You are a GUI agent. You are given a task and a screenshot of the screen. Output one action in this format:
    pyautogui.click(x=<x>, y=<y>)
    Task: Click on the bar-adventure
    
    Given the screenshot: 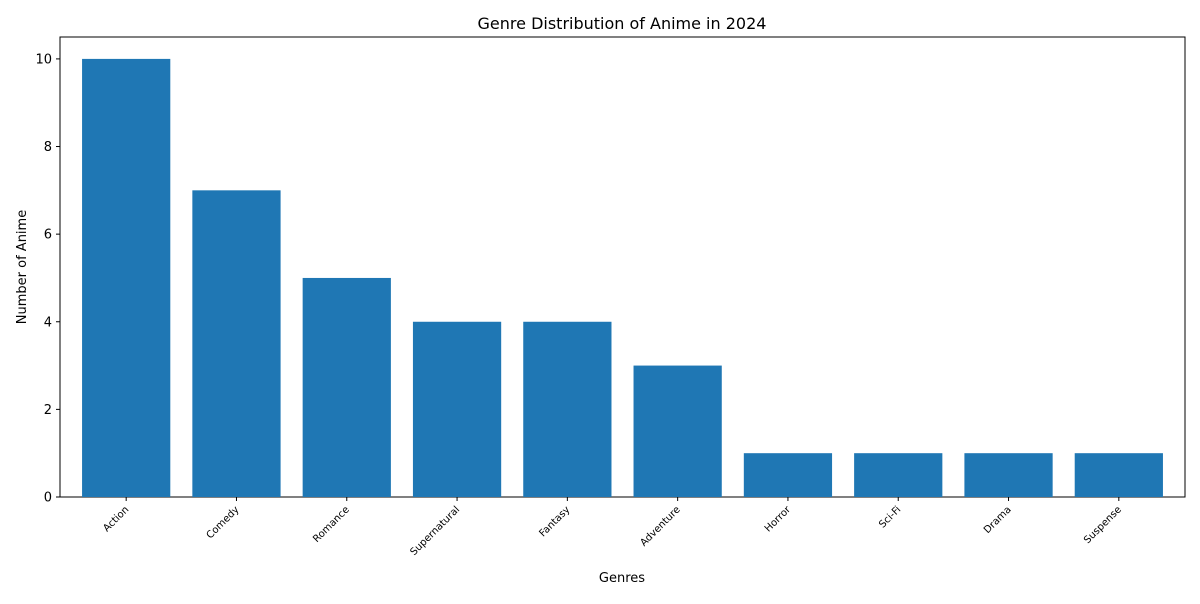 What is the action you would take?
    pyautogui.click(x=677, y=431)
    